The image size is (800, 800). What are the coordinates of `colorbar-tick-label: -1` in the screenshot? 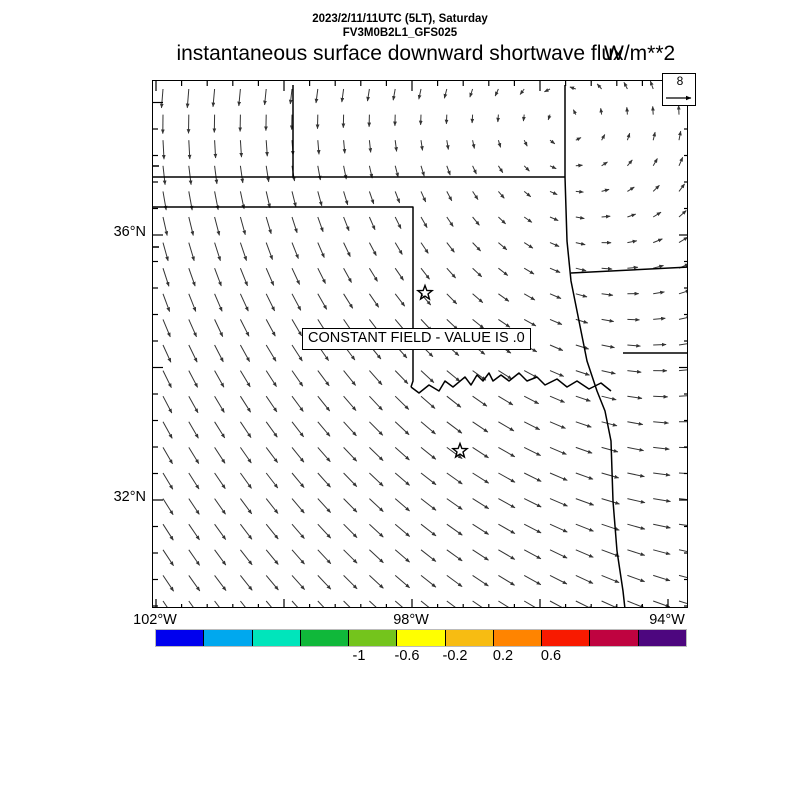 It's located at (359, 656).